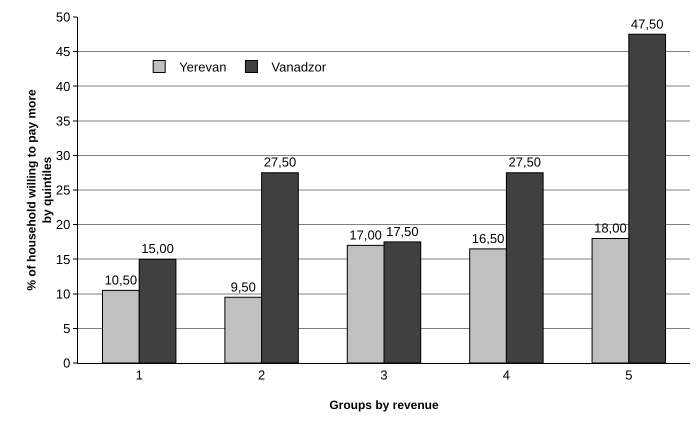 This screenshot has height=425, width=699. What do you see at coordinates (121, 280) in the screenshot?
I see `data-label: 10,50` at bounding box center [121, 280].